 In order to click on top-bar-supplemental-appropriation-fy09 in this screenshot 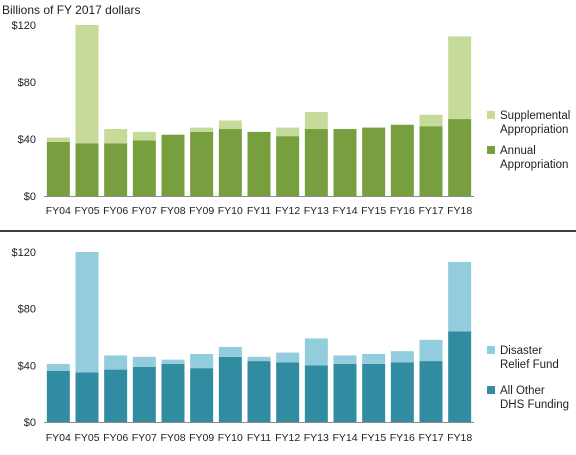, I will do `click(202, 129)`.